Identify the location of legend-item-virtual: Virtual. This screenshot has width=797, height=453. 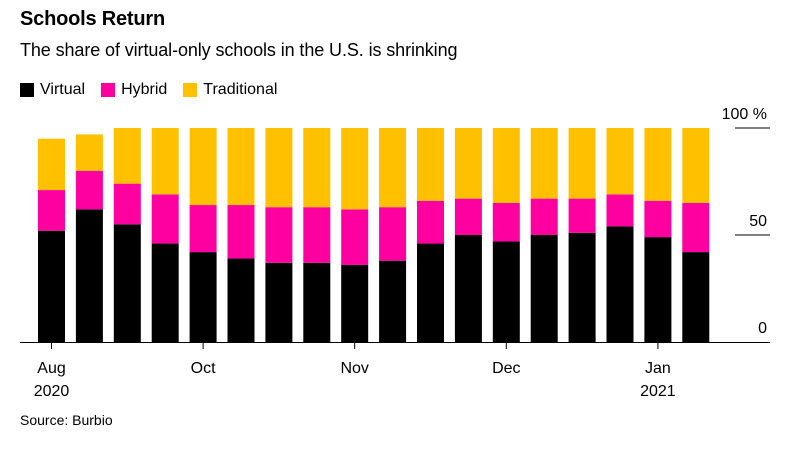
(52, 90).